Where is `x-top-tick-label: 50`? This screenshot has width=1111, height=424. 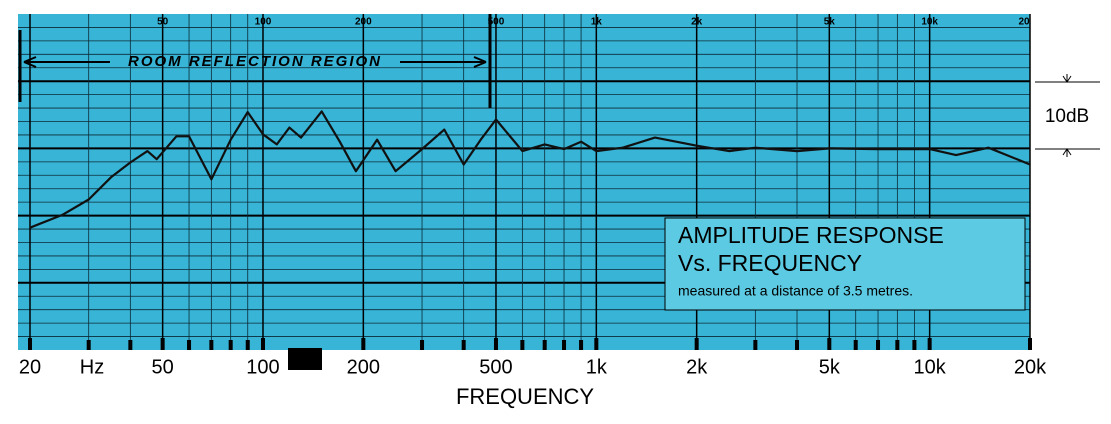 x-top-tick-label: 50 is located at coordinates (163, 22).